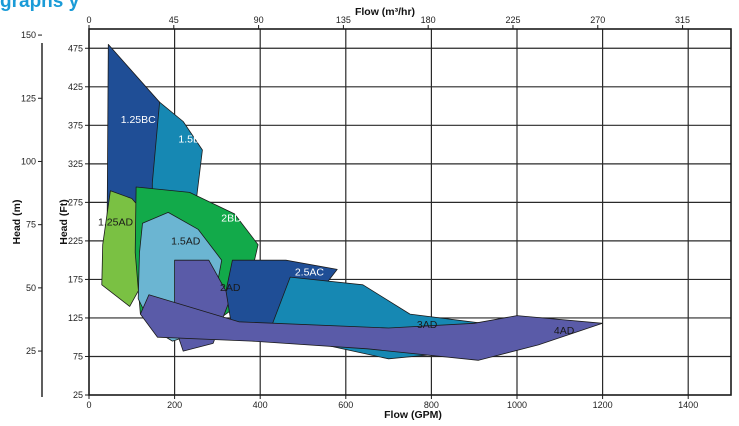 This screenshot has height=426, width=739. I want to click on y-inner-tick-label: 275, so click(75, 202).